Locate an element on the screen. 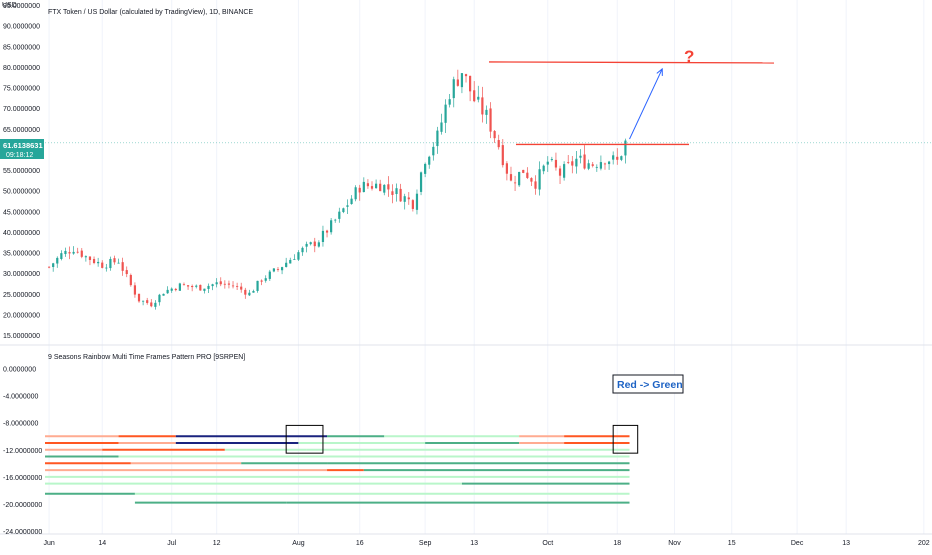 This screenshot has width=932, height=555. time-tick-label: 13 is located at coordinates (474, 543).